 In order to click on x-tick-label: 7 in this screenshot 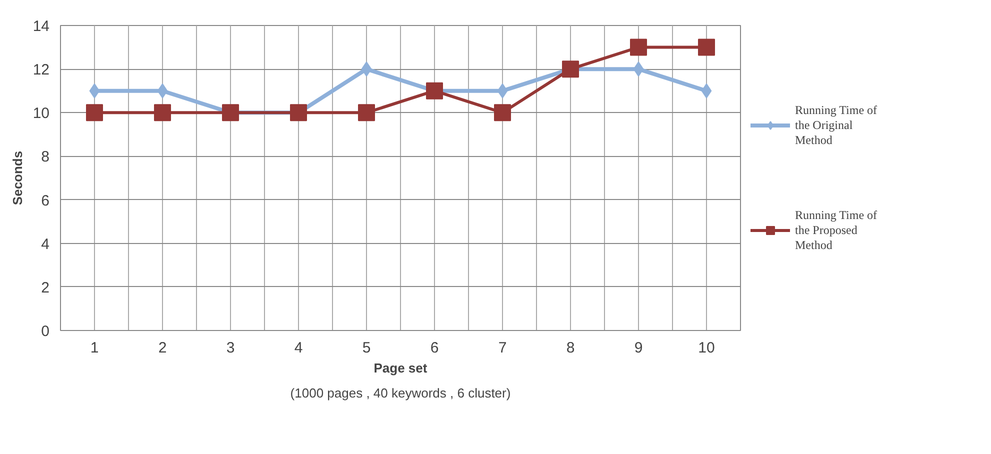, I will do `click(502, 348)`.